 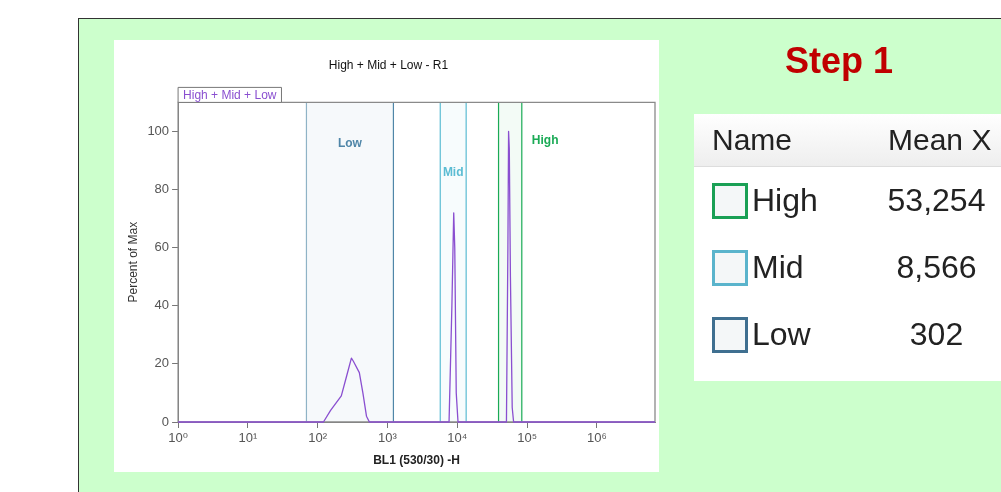 I want to click on band-label: Mid, so click(x=453, y=172).